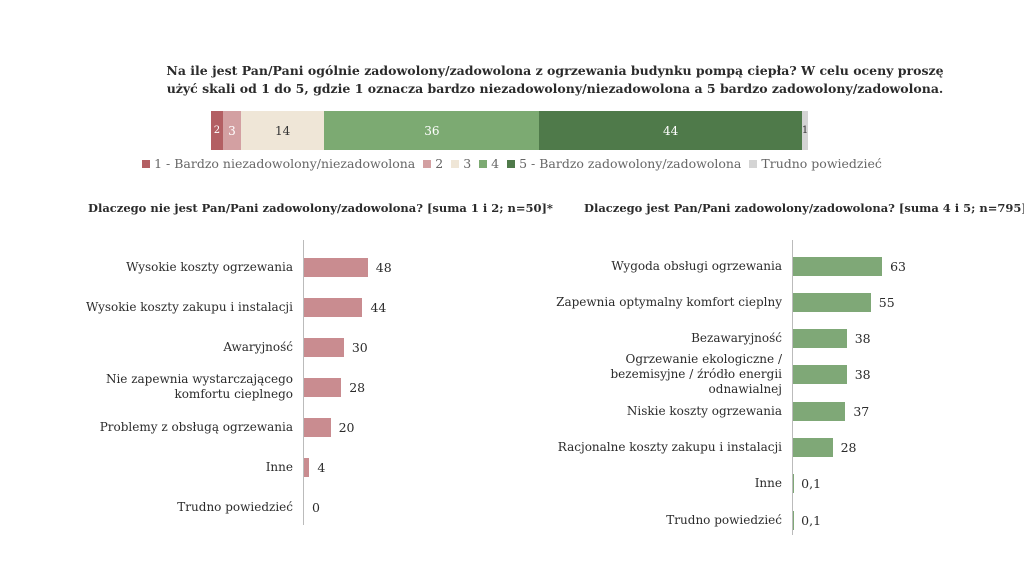 The height and width of the screenshot is (576, 1024). Describe the element at coordinates (378, 307) in the screenshot. I see `bar-value-label: 44` at that location.